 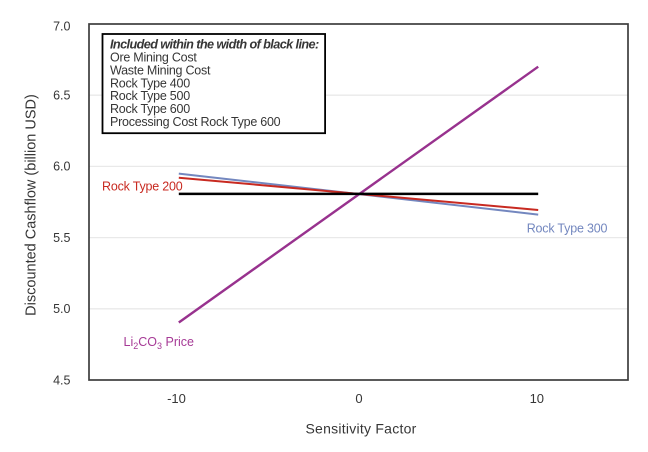 What do you see at coordinates (32, 205) in the screenshot?
I see `svg-text:Discounted Cashflow (billion U: Discounted Cashflow (billion USD)` at bounding box center [32, 205].